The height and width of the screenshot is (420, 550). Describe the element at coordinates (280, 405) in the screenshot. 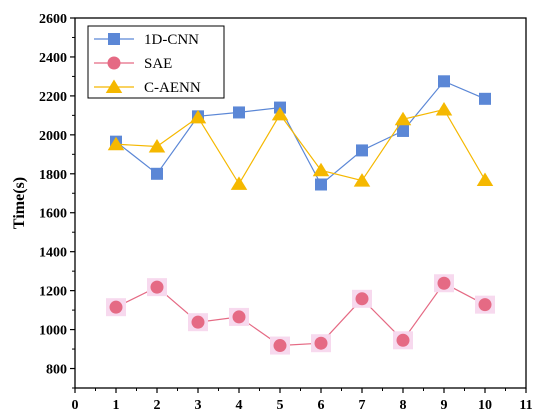

I see `x-tick-label: 5` at that location.